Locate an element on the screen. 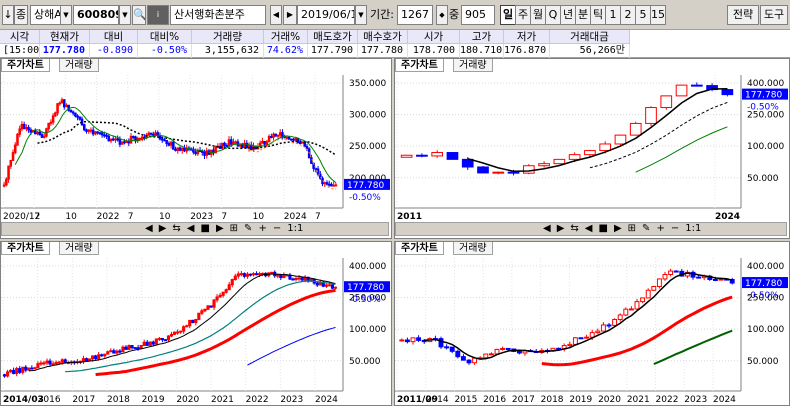 The height and width of the screenshot is (406, 790). market-dropdown-icon: ▼ is located at coordinates (66, 15).